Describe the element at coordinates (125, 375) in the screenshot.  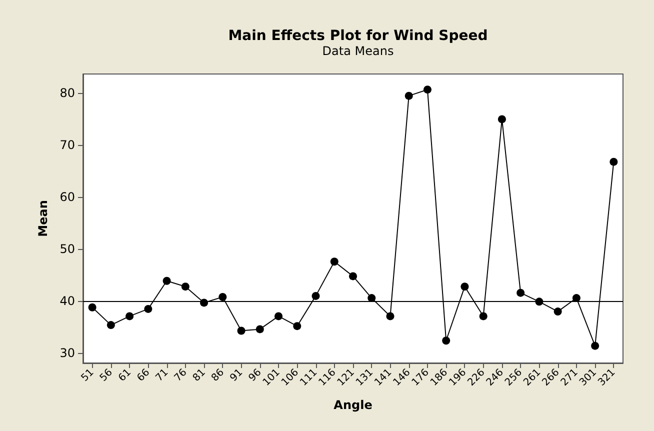
I see `x-tick-label: 61` at that location.